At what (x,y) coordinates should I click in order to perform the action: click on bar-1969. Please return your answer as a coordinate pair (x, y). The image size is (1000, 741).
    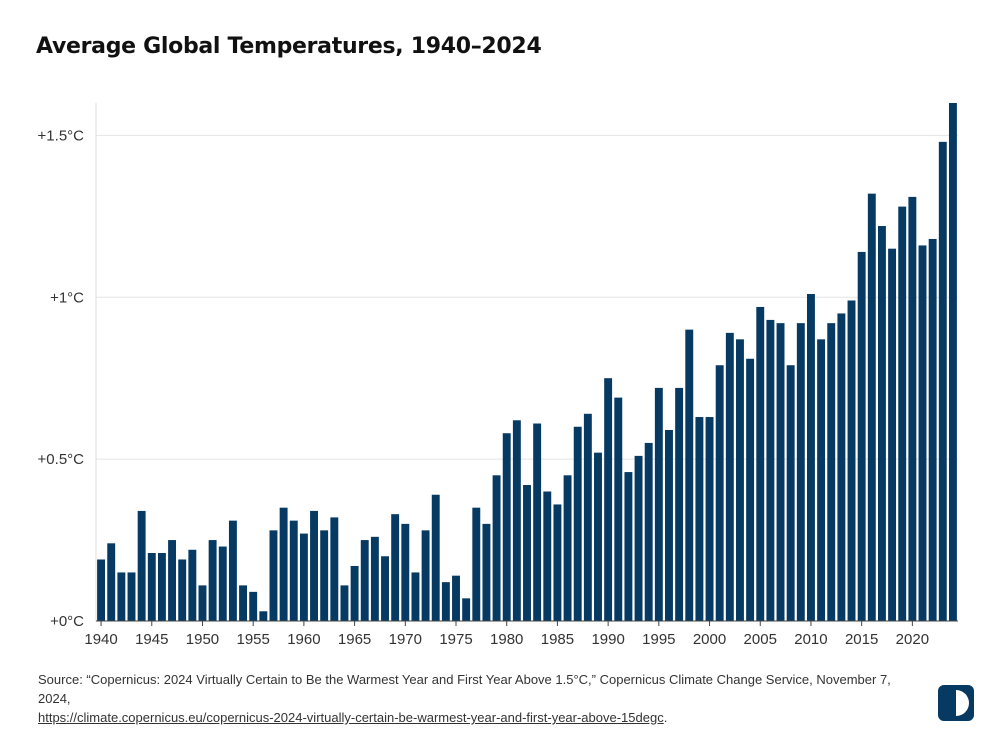
    Looking at the image, I should click on (395, 567).